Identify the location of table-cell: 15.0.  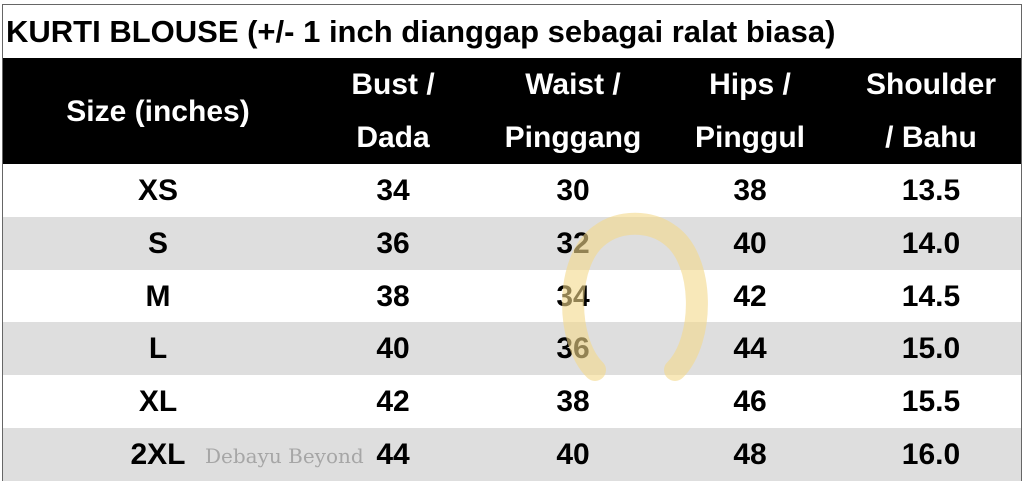
(931, 349).